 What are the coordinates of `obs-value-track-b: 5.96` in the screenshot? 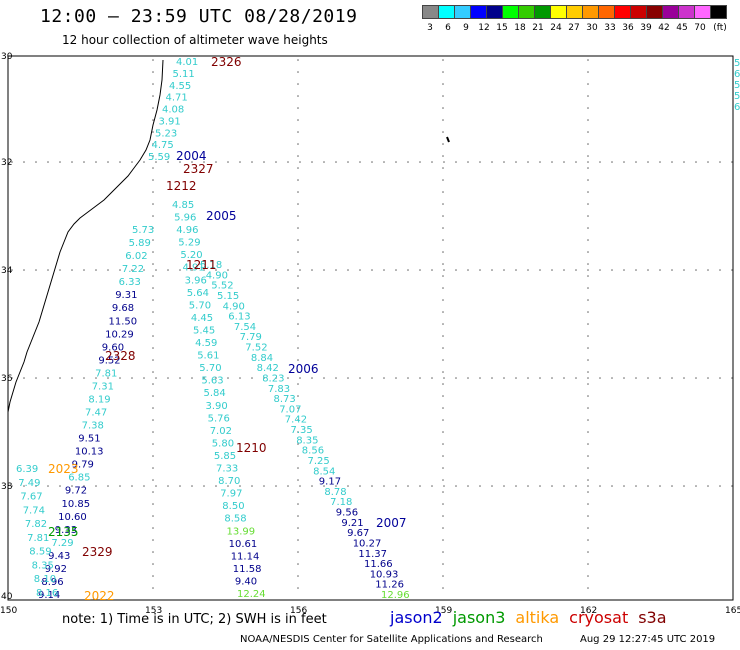 It's located at (185, 218).